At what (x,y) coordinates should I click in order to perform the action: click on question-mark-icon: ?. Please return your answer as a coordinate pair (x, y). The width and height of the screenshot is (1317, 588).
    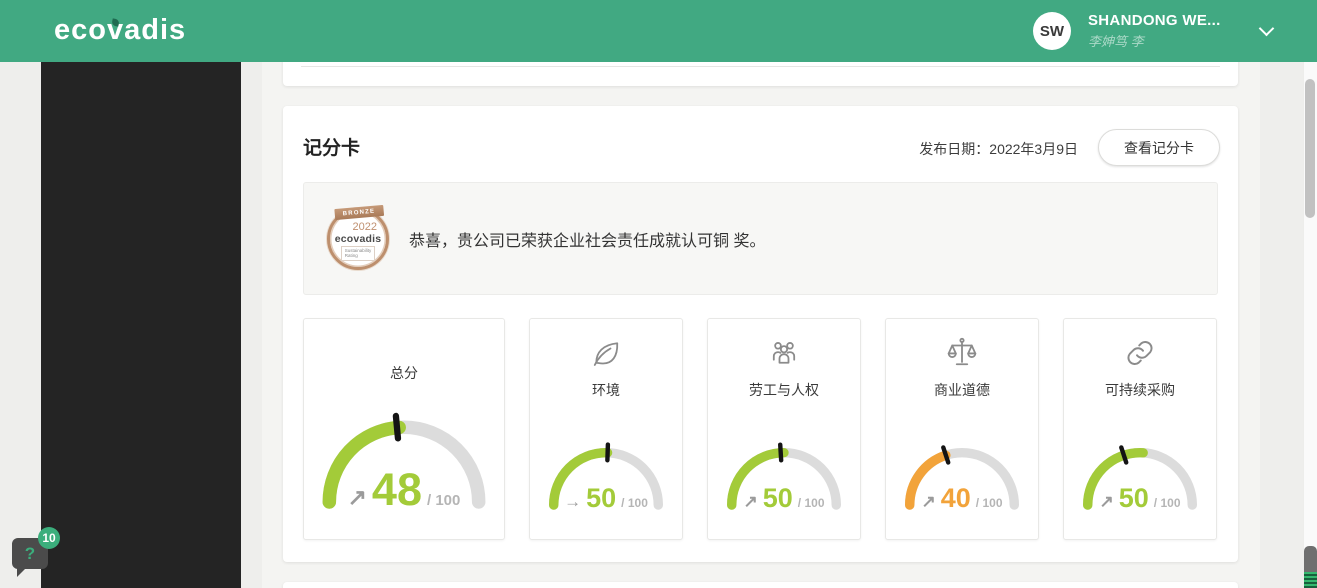
    Looking at the image, I should click on (30, 553).